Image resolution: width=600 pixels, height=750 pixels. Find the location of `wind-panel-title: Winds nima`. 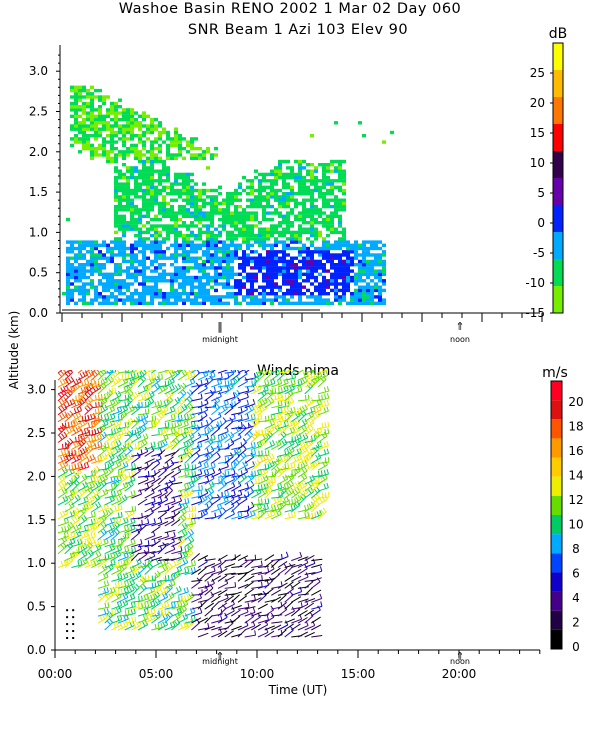

wind-panel-title: Winds nima is located at coordinates (298, 371).